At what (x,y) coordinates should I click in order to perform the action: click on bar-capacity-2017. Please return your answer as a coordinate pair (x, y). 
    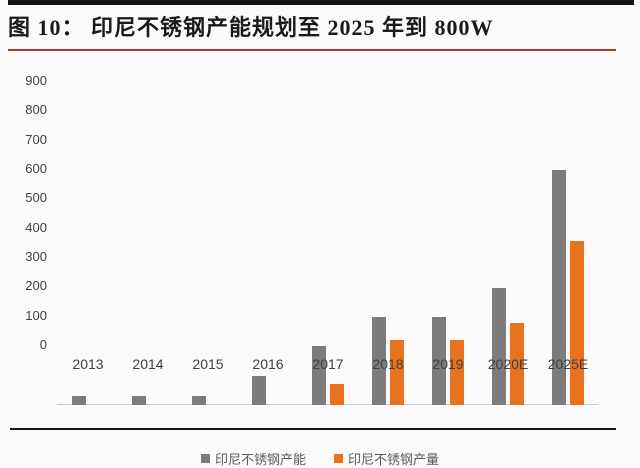
    Looking at the image, I should click on (319, 375).